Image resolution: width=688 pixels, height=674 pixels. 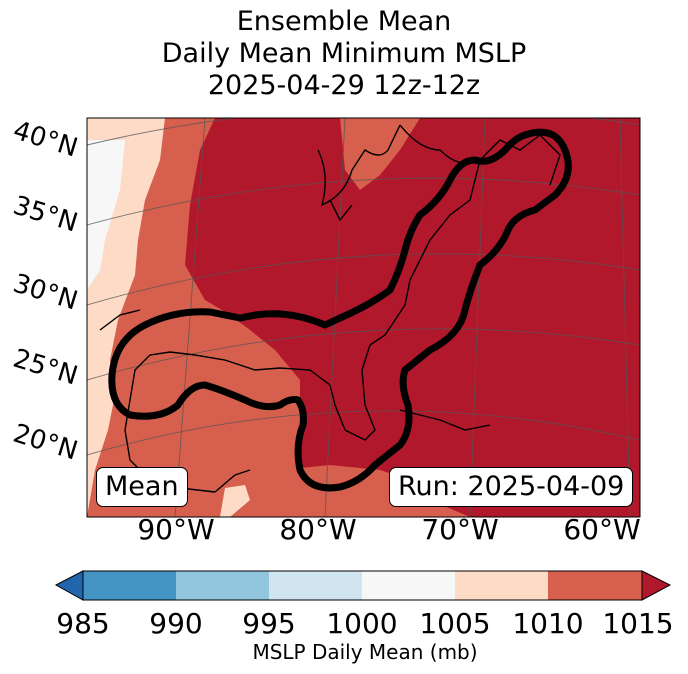 I want to click on cb-tick-1015: 1015, so click(x=638, y=623).